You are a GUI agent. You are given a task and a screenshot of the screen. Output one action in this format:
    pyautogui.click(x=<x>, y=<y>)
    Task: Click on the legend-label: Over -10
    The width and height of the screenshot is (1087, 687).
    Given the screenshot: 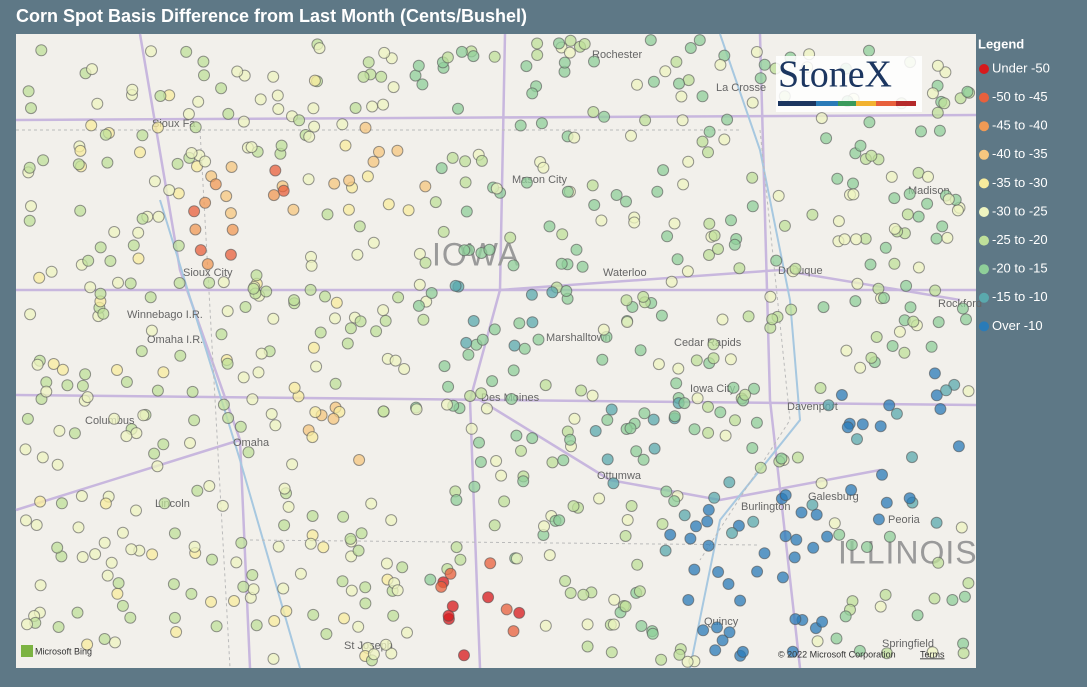 What is the action you would take?
    pyautogui.click(x=1017, y=325)
    